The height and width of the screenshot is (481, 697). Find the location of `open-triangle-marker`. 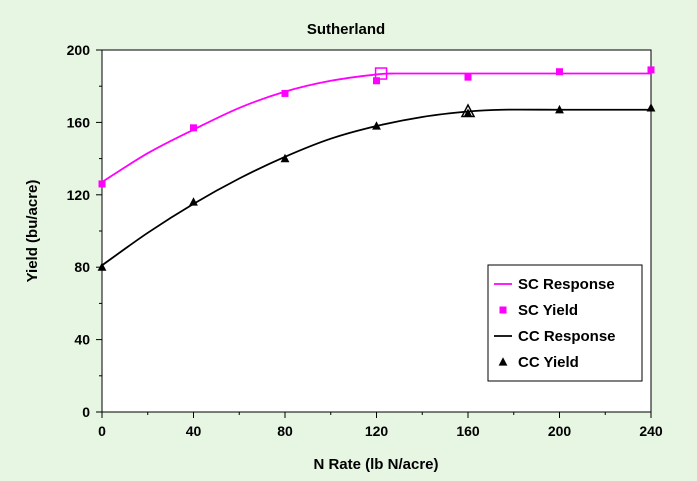

open-triangle-marker is located at coordinates (468, 110).